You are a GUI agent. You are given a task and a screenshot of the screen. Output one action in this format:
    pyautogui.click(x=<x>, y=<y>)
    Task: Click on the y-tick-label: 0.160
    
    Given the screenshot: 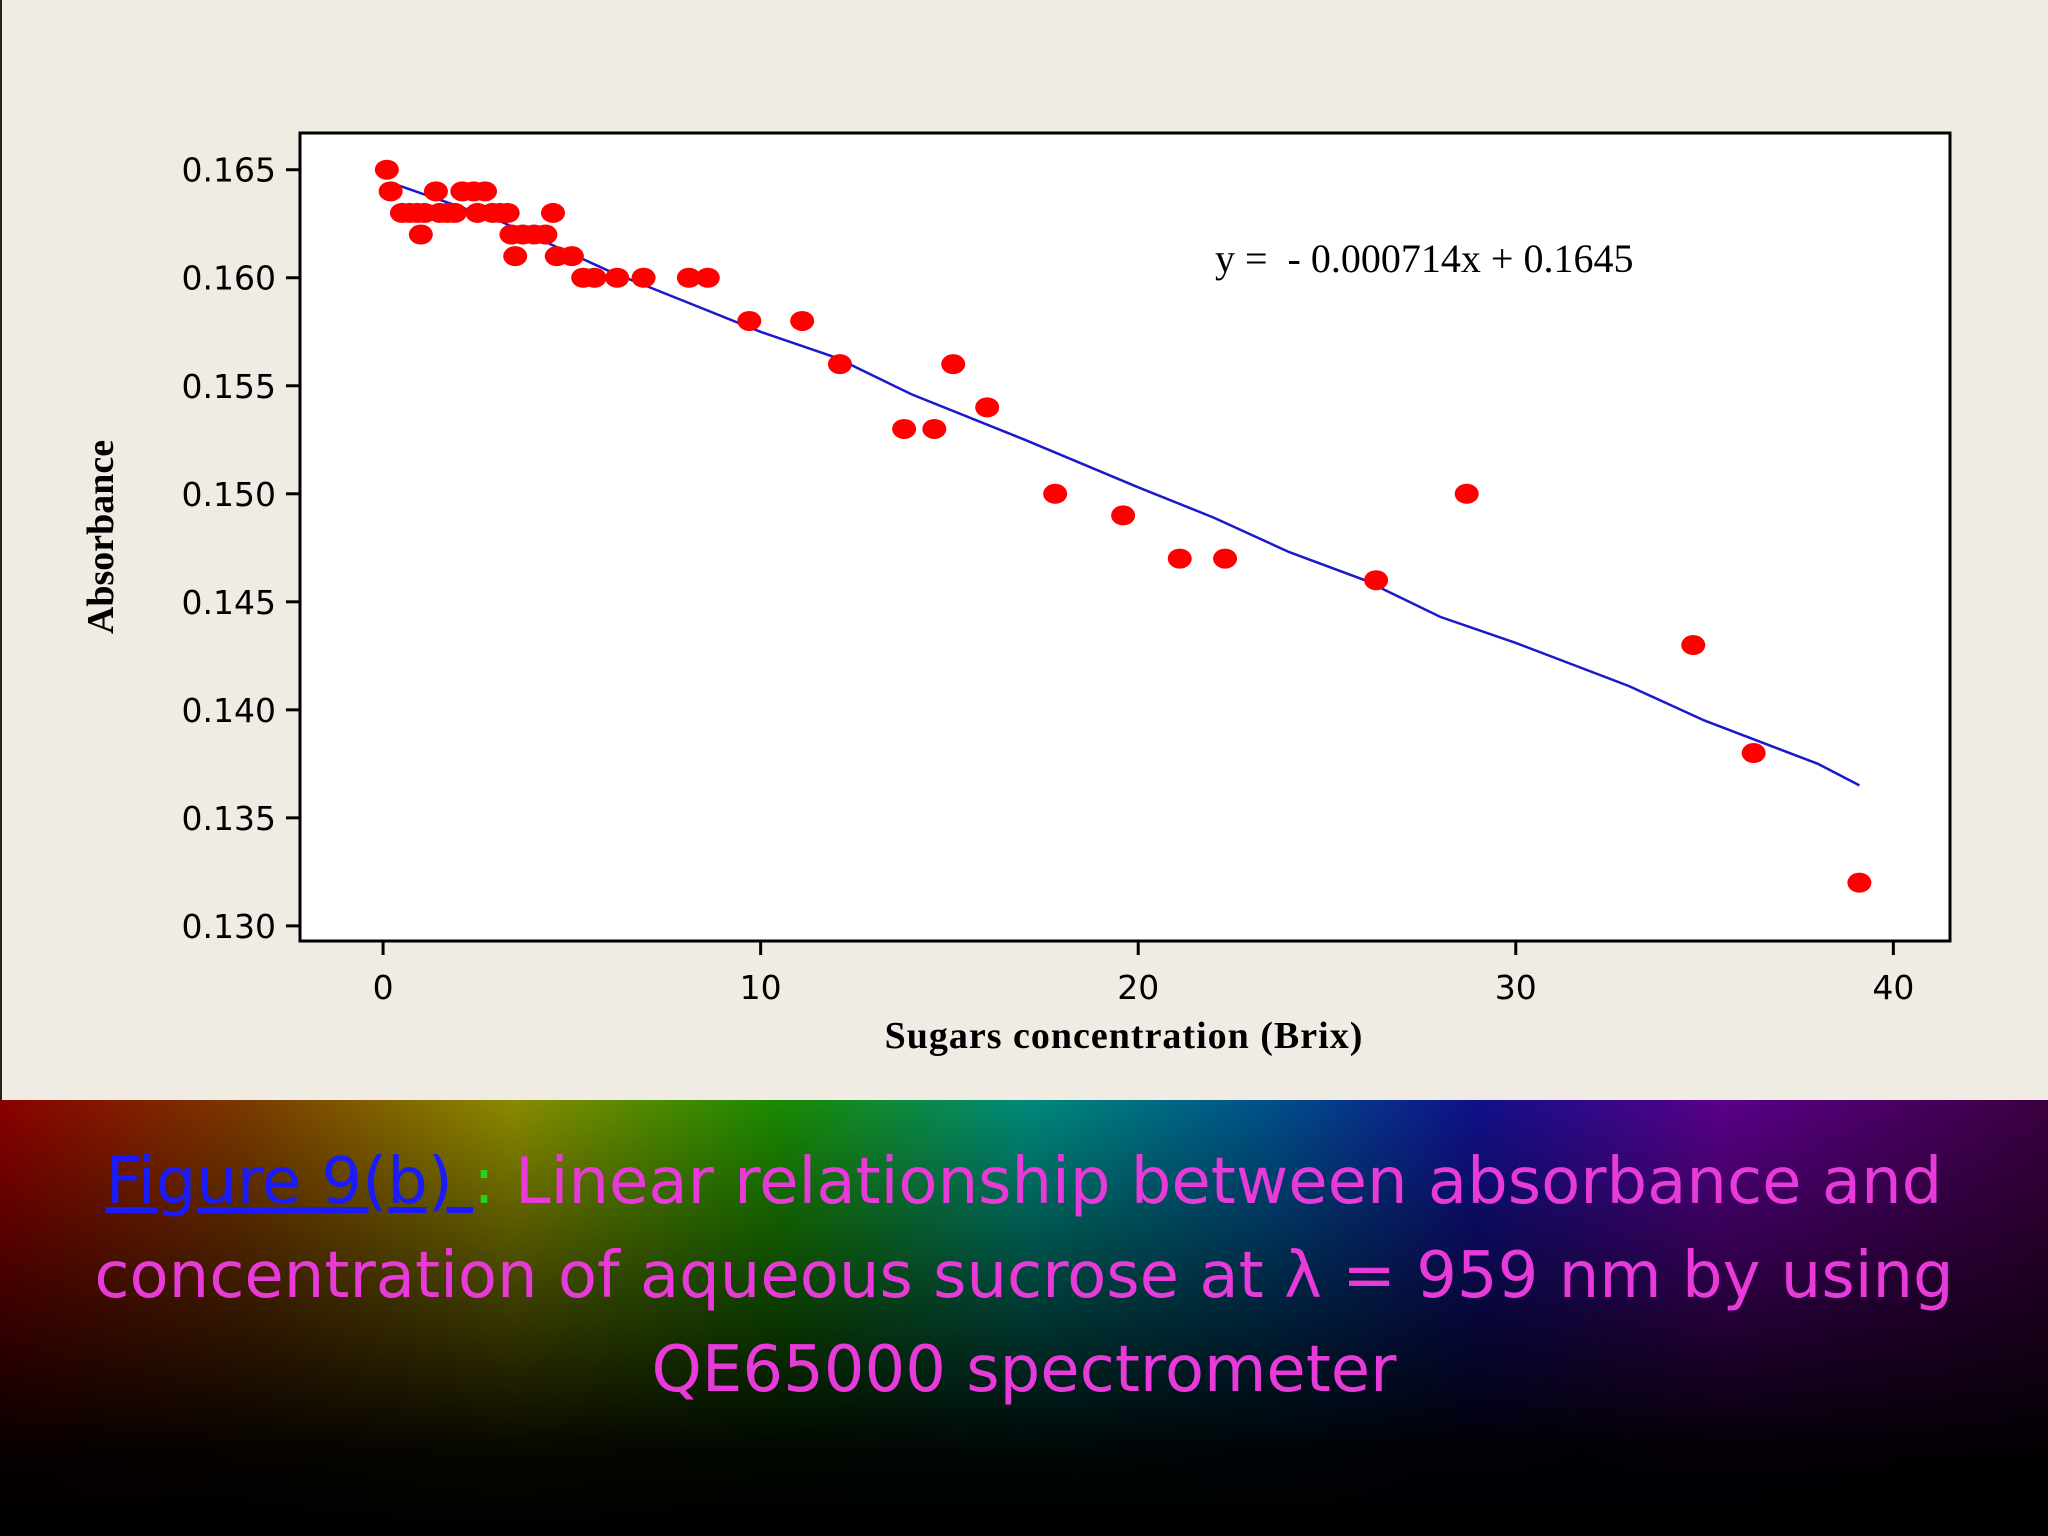 What is the action you would take?
    pyautogui.click(x=229, y=278)
    